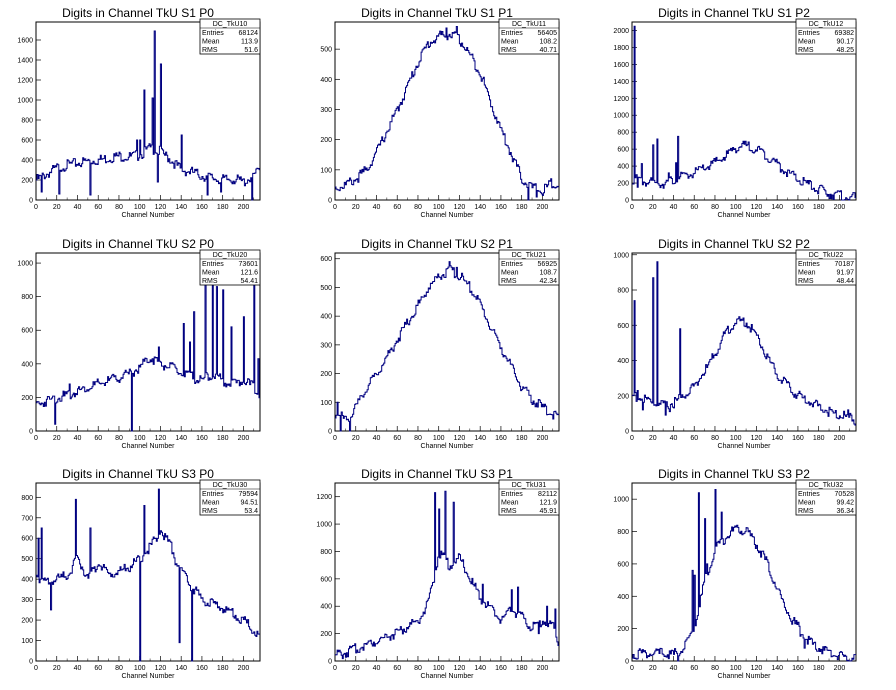 Image resolution: width=896 pixels, height=690 pixels. I want to click on stats-box: DC_TkU20 Entries 73601 Mean 121.6 RMS 54.41, so click(230, 267).